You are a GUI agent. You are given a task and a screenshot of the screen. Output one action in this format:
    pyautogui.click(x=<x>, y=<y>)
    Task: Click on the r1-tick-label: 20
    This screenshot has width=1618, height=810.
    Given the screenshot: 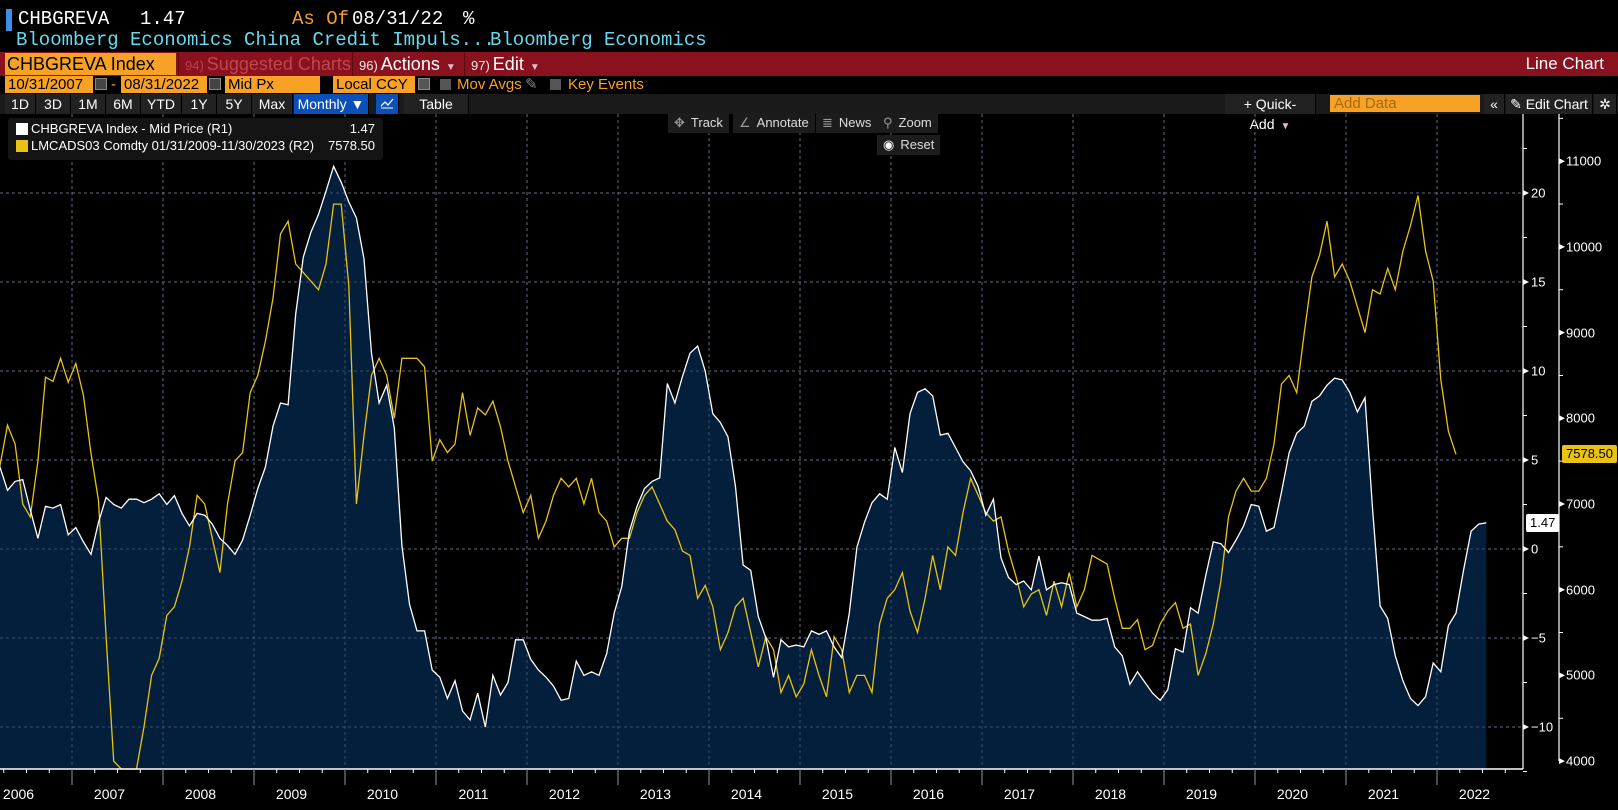 What is the action you would take?
    pyautogui.click(x=1538, y=193)
    